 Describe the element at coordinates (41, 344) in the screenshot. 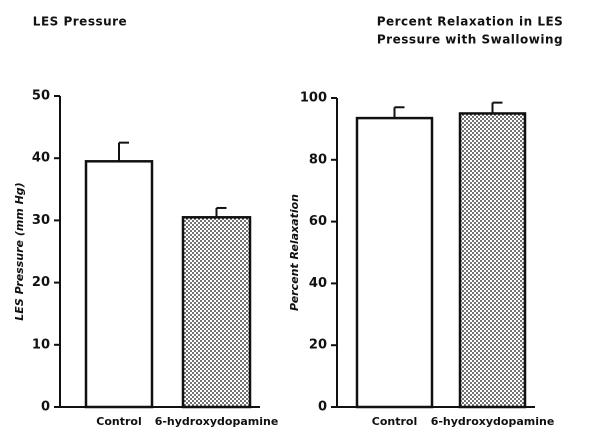

I see `y-tick-label: 10` at that location.